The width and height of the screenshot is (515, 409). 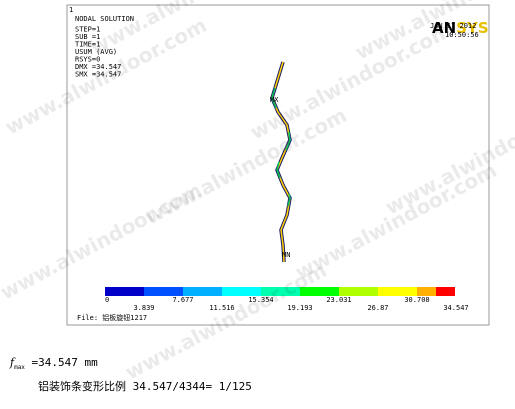 What do you see at coordinates (455, 308) in the screenshot?
I see `legend-label: 34.547` at bounding box center [455, 308].